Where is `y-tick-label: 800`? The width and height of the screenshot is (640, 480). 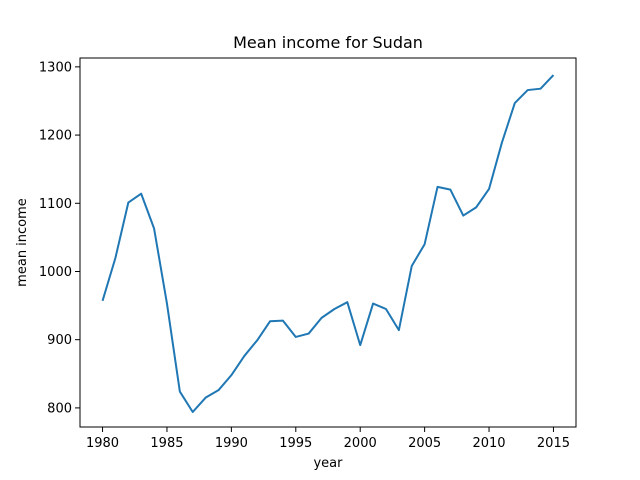
y-tick-label: 800 is located at coordinates (59, 408).